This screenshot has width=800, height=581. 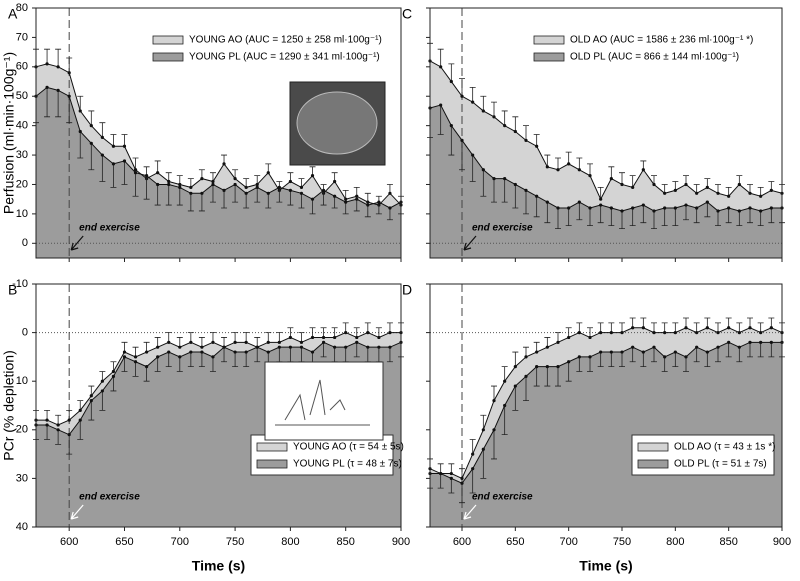 I want to click on x-tick-label: 650, so click(x=515, y=542).